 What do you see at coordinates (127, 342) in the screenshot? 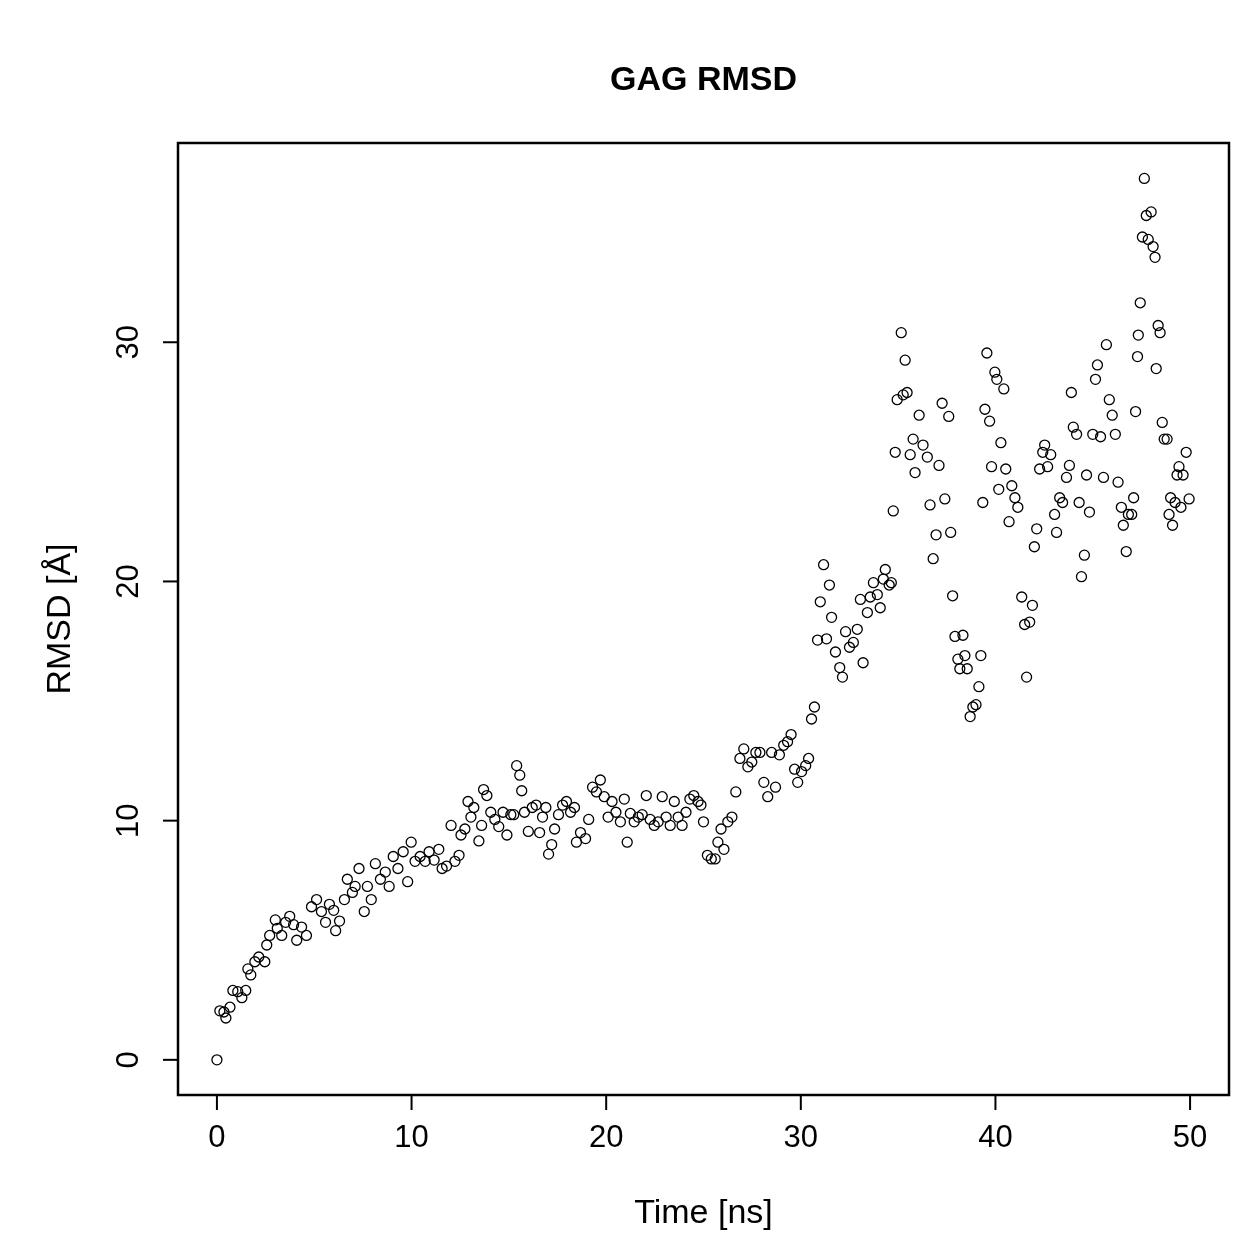
I see `y-tick-label: 30` at bounding box center [127, 342].